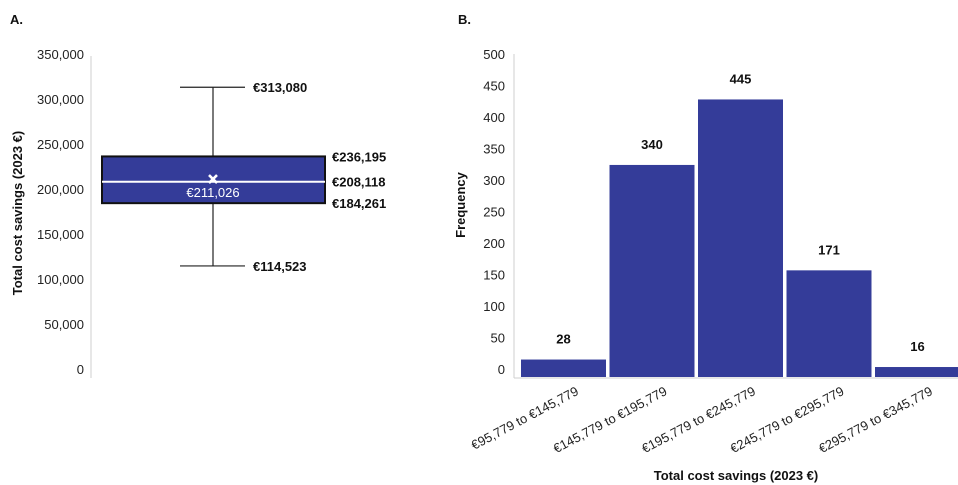 This screenshot has height=485, width=958. I want to click on y-tick-label: 200, so click(494, 243).